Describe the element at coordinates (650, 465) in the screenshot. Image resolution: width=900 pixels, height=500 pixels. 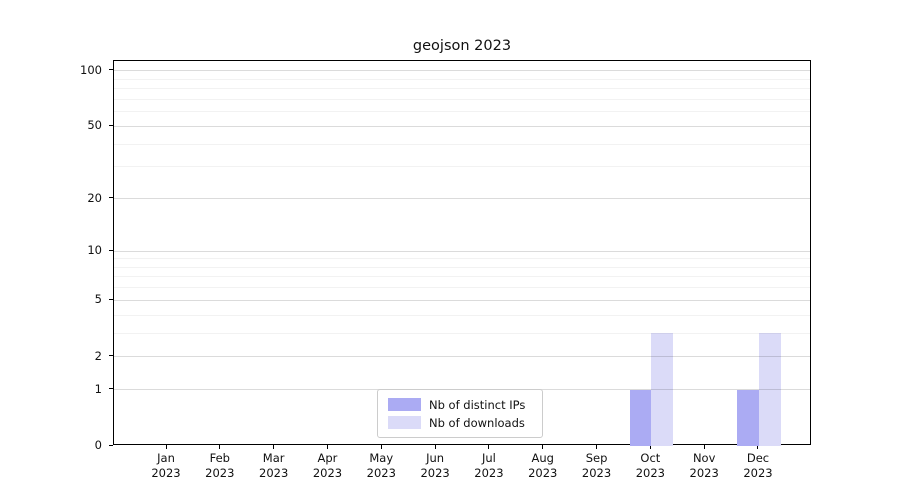
I see `x-tick-label-oct: Oct 2023` at that location.